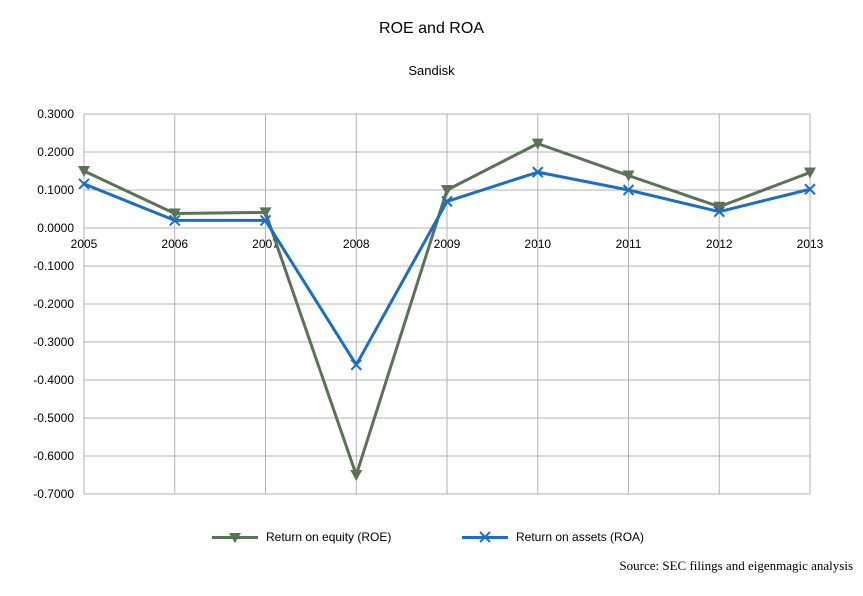  I want to click on y-tick-label: -0.7000, so click(53, 494).